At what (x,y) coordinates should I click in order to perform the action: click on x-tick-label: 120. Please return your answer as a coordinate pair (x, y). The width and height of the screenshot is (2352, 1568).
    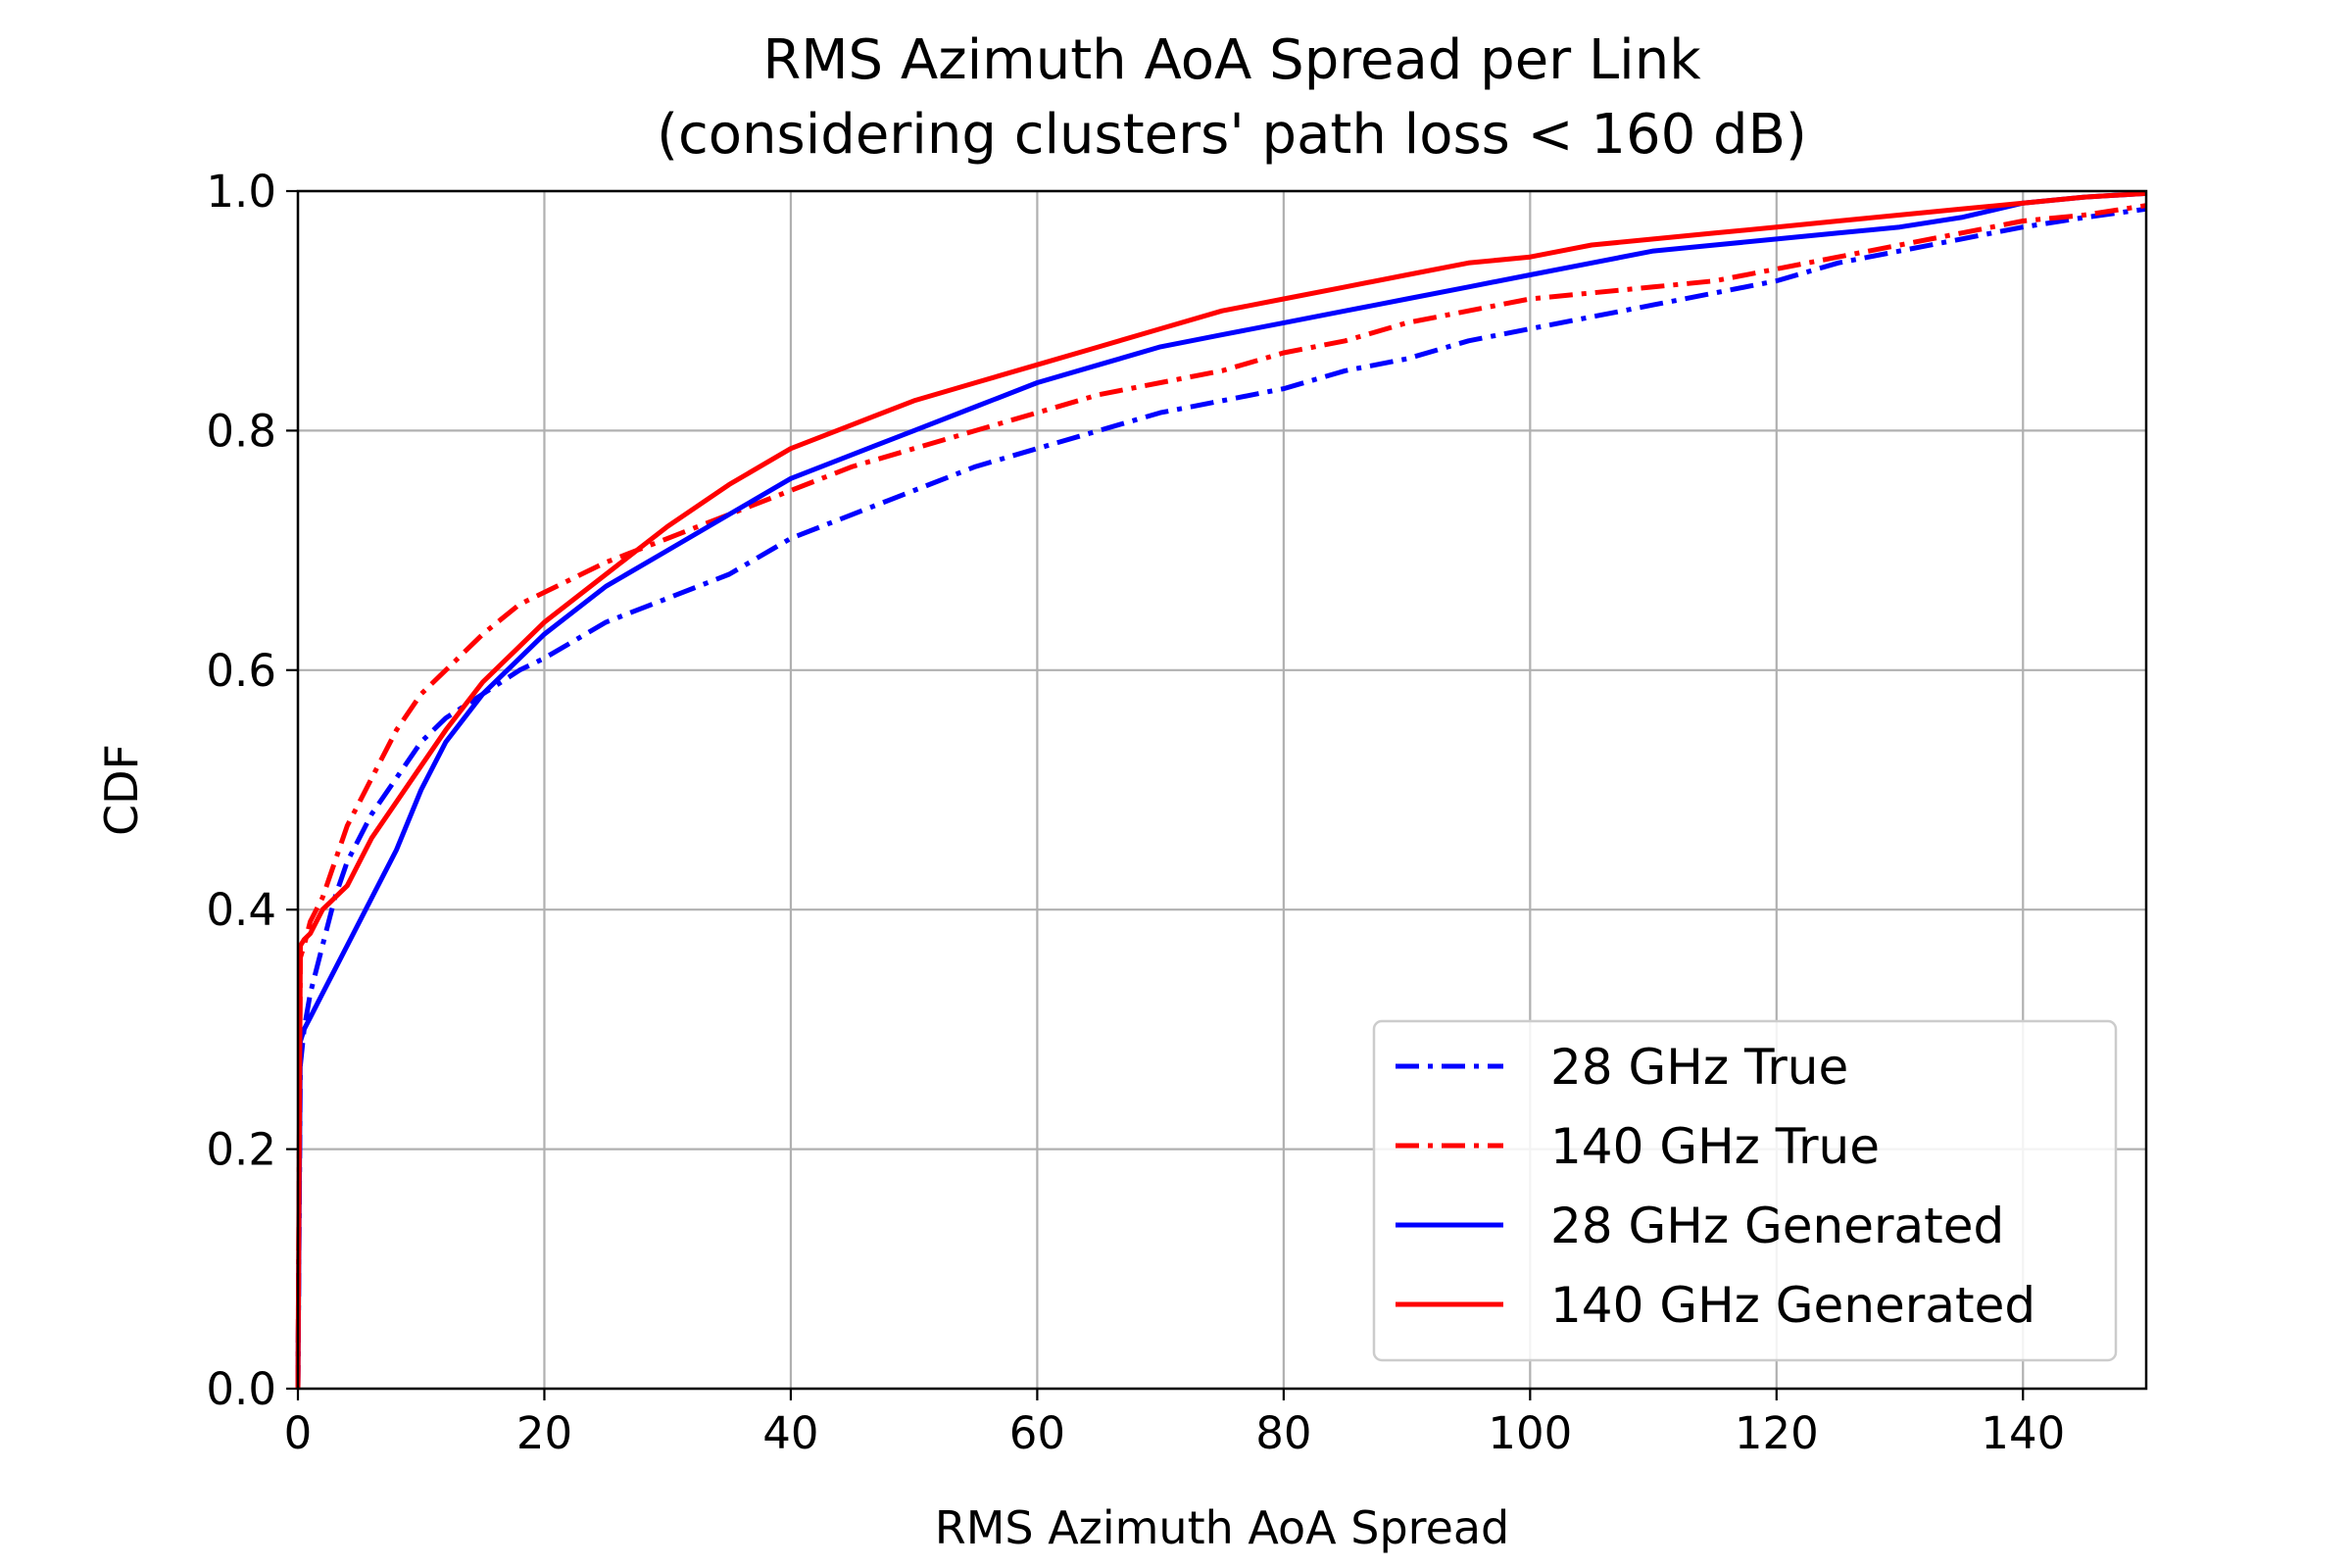
    Looking at the image, I should click on (1777, 1433).